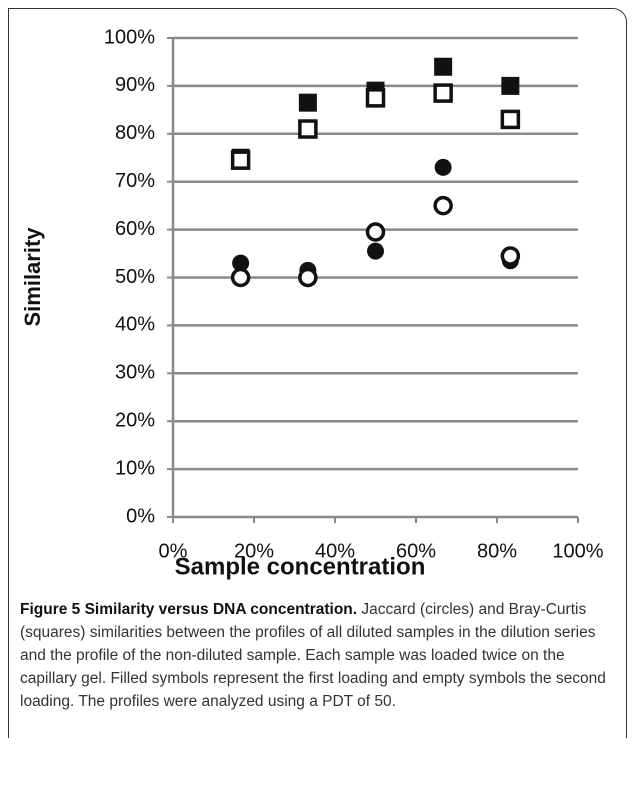 The image size is (636, 786). What do you see at coordinates (135, 277) in the screenshot?
I see `y-tick-label: 50%` at bounding box center [135, 277].